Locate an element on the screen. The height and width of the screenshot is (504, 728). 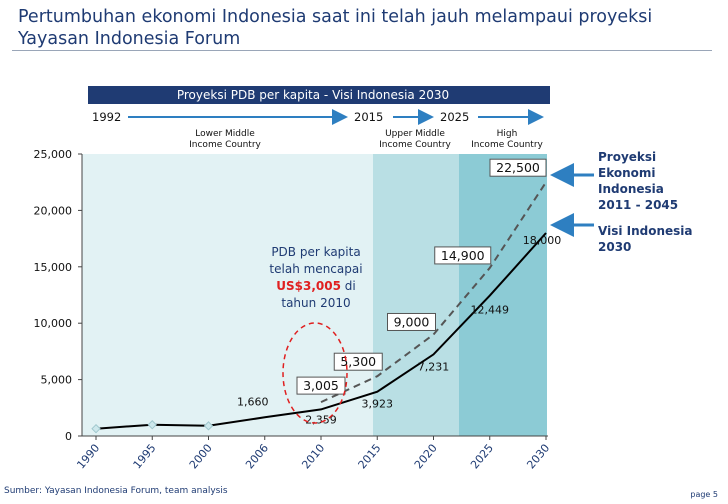
highlight-2010-ellipse is located at coordinates (315, 373).